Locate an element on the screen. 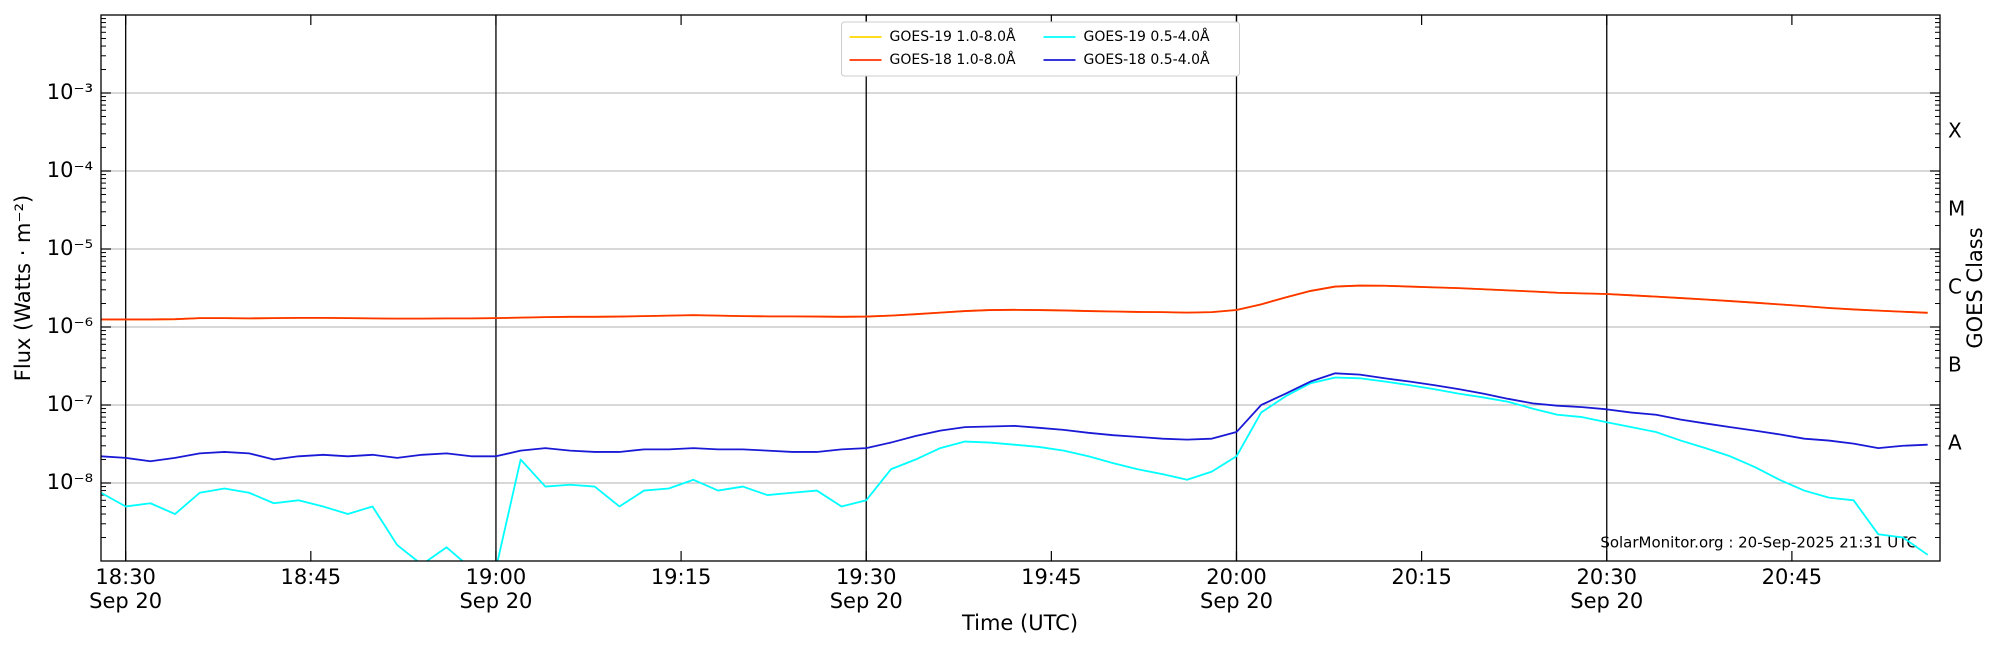 Image resolution: width=2000 pixels, height=650 pixels. x-tick-label: 20:15 is located at coordinates (1421, 577).